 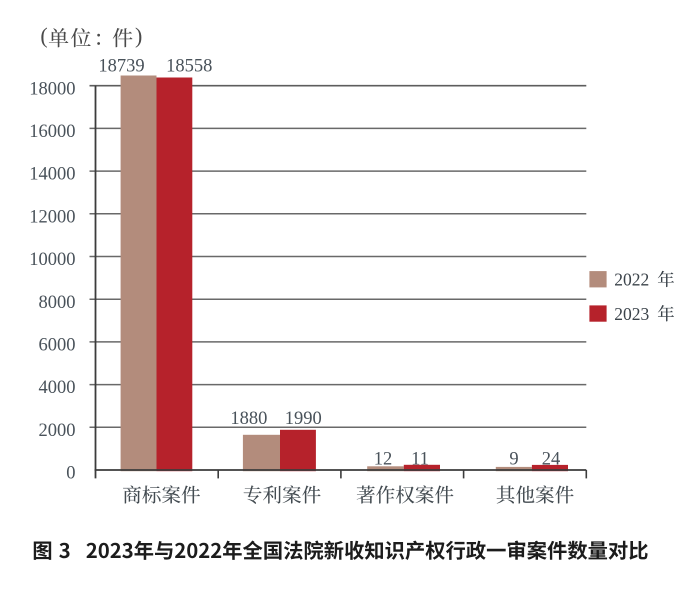 I want to click on svg-text: 2022, so click(x=631, y=280).